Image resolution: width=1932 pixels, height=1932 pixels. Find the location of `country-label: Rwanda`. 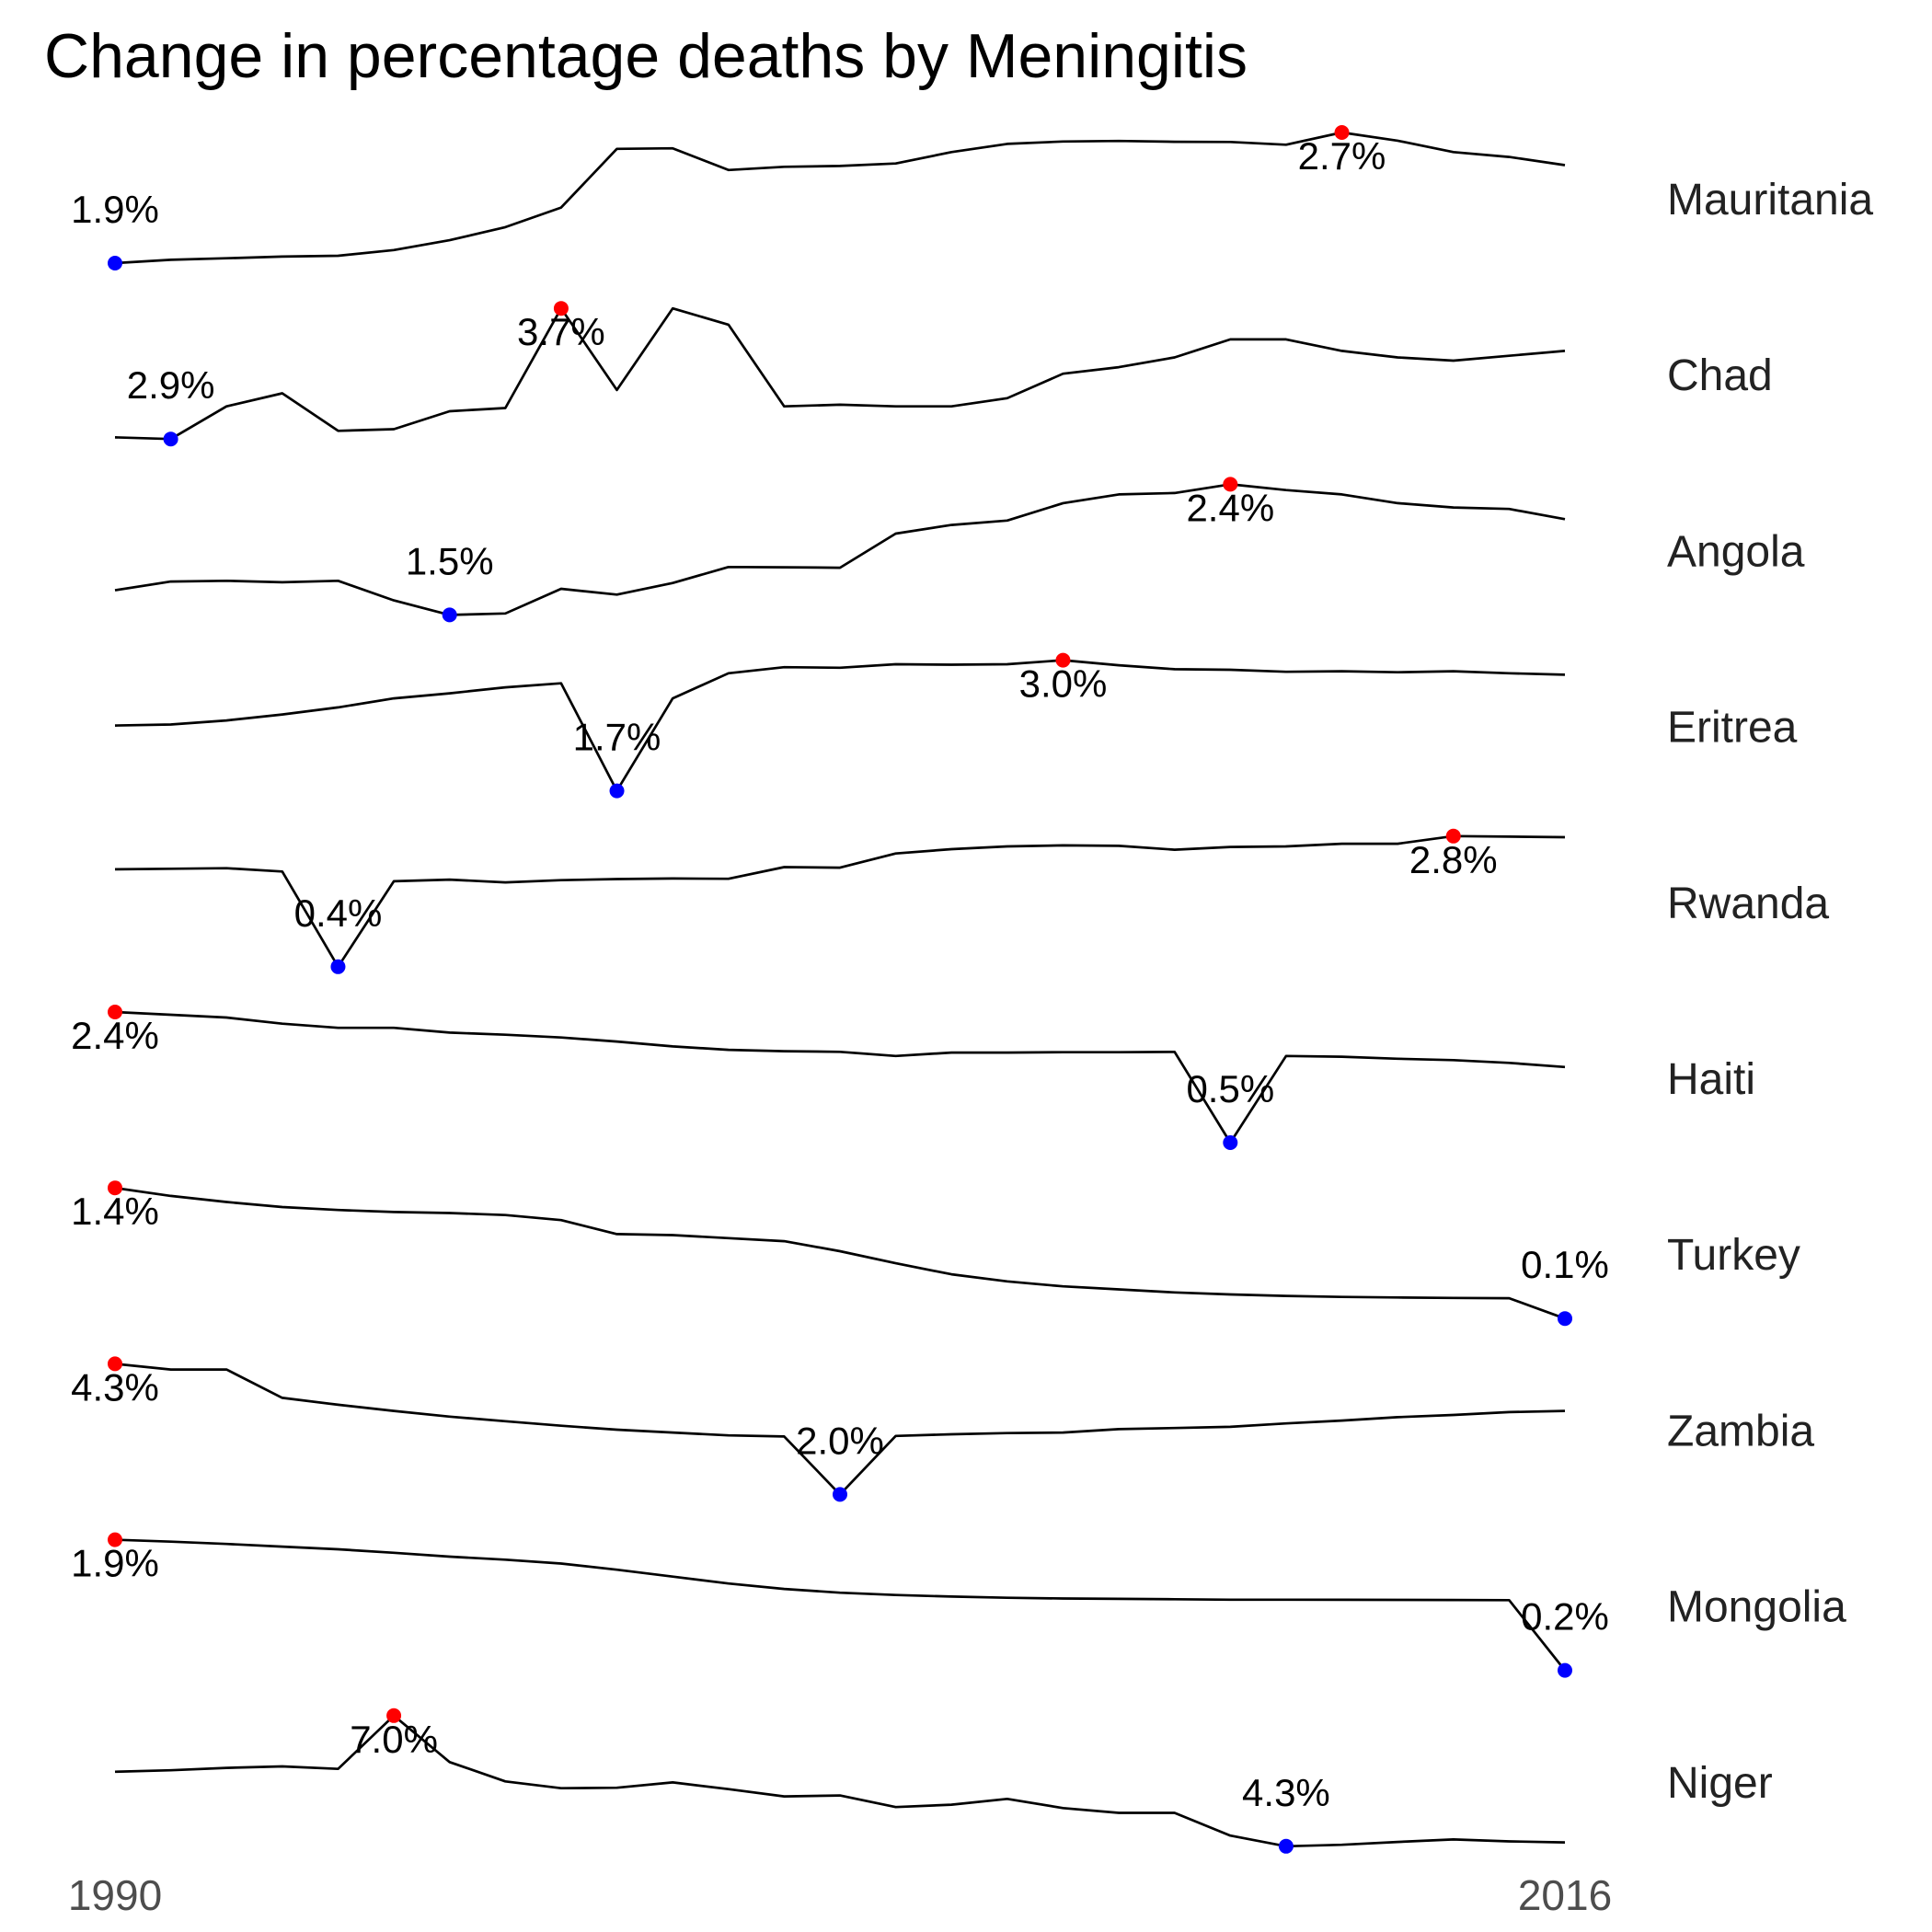

country-label: Rwanda is located at coordinates (1748, 904).